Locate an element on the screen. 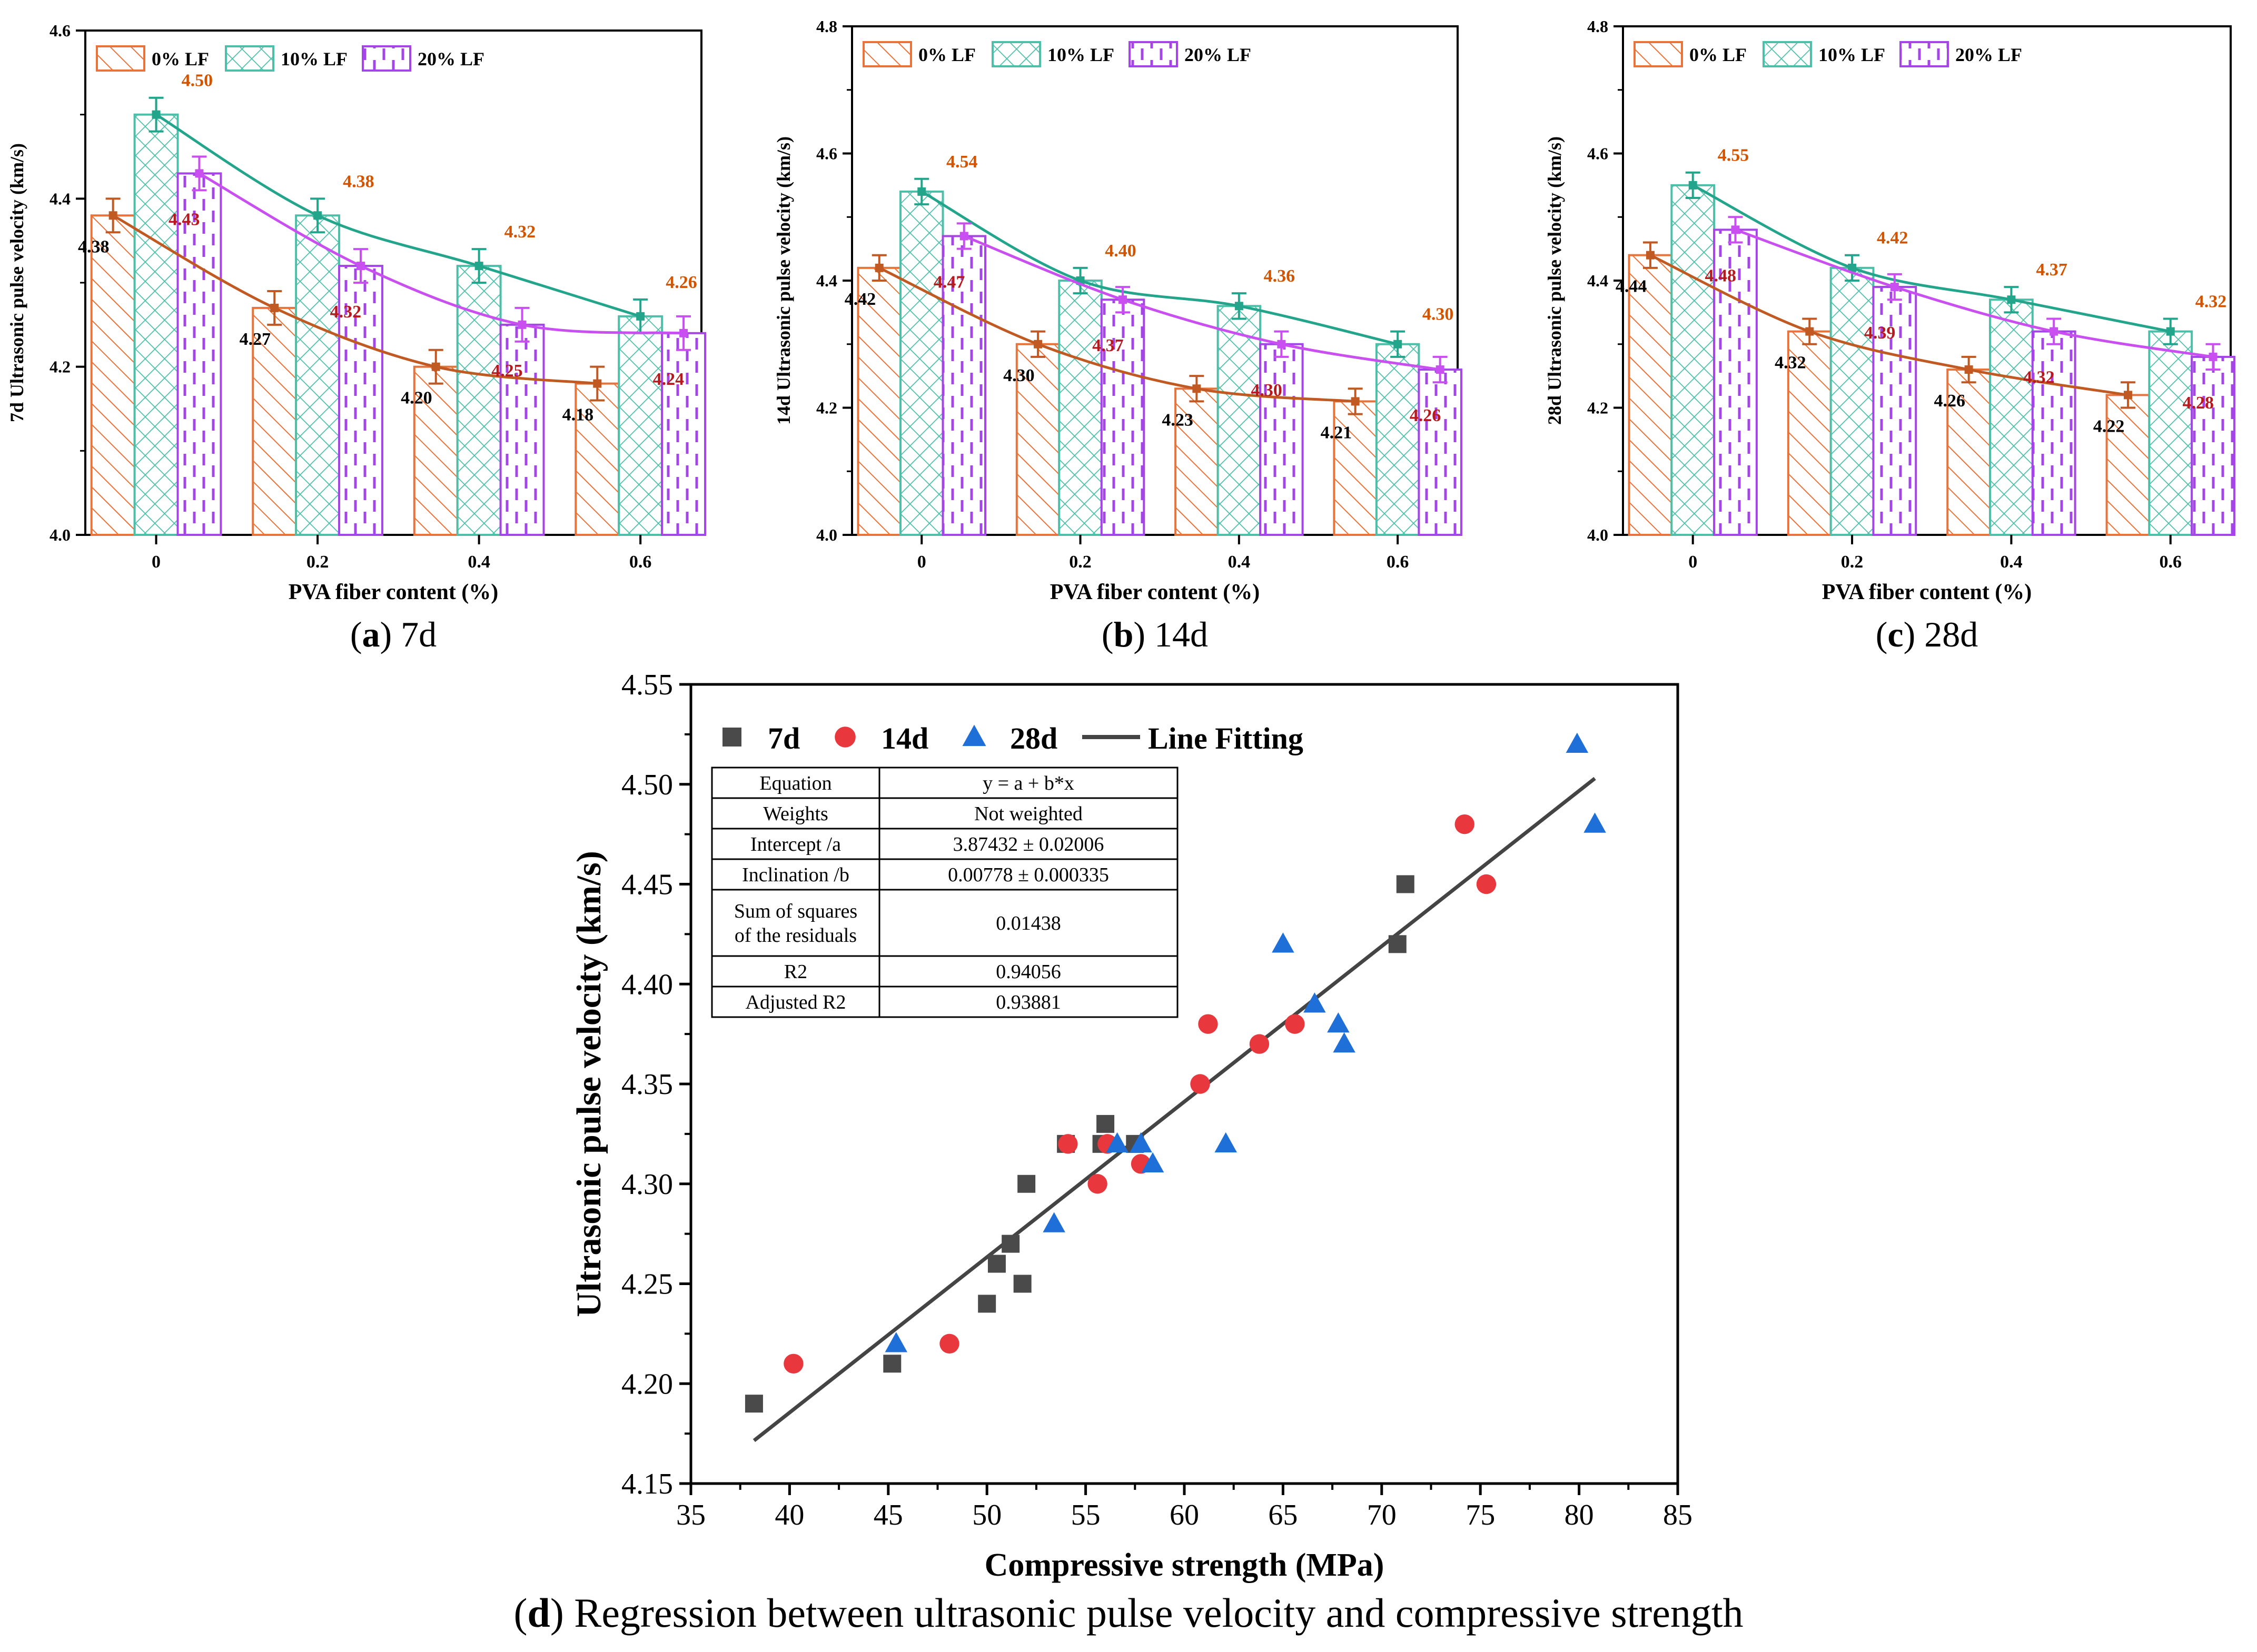 The width and height of the screenshot is (2257, 1652). table-cell: Sum of squares of the residuals is located at coordinates (795, 923).